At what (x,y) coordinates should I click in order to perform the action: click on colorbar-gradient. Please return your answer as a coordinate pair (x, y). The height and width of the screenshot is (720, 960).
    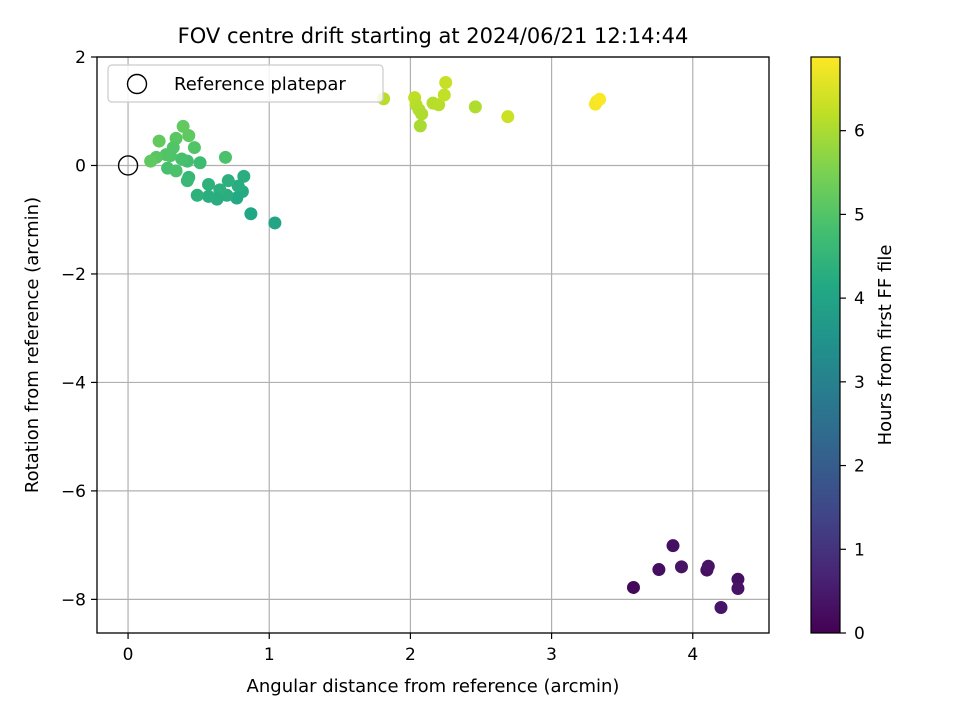
    Looking at the image, I should click on (825, 345).